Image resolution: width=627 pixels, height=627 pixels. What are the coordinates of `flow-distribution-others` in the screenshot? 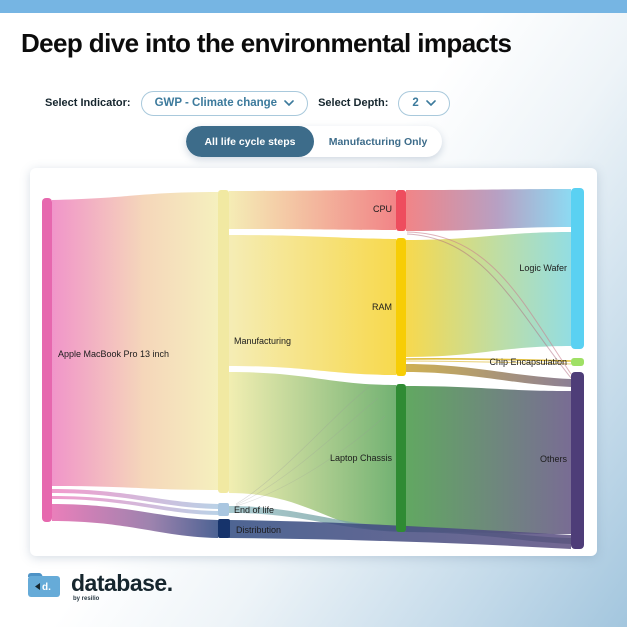 It's located at (400, 534).